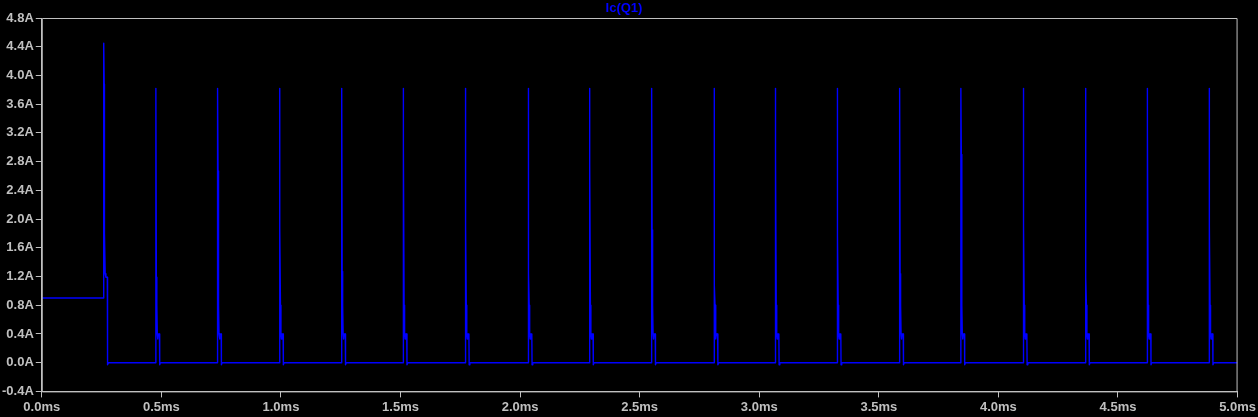 This screenshot has width=1258, height=417. I want to click on x-tick-label: 1.5ms, so click(400, 406).